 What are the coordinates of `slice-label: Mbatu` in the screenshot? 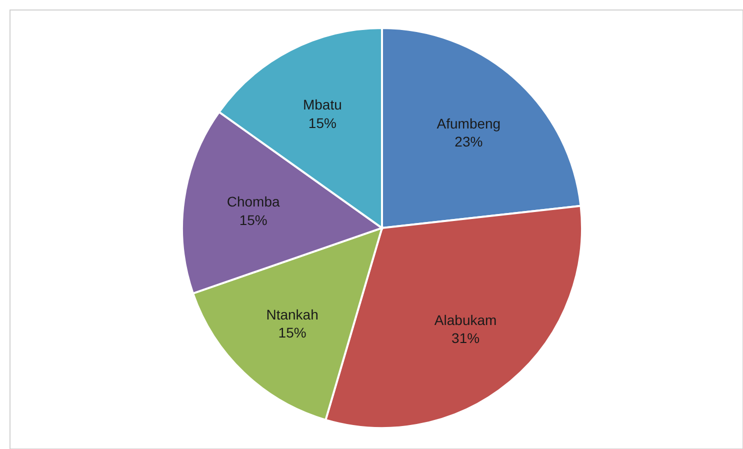 It's located at (322, 104).